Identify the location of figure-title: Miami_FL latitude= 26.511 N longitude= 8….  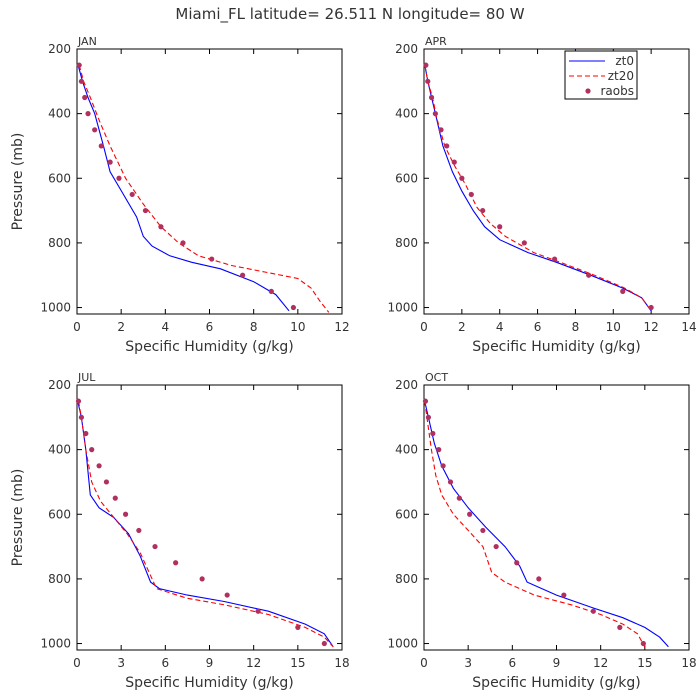
(349, 14).